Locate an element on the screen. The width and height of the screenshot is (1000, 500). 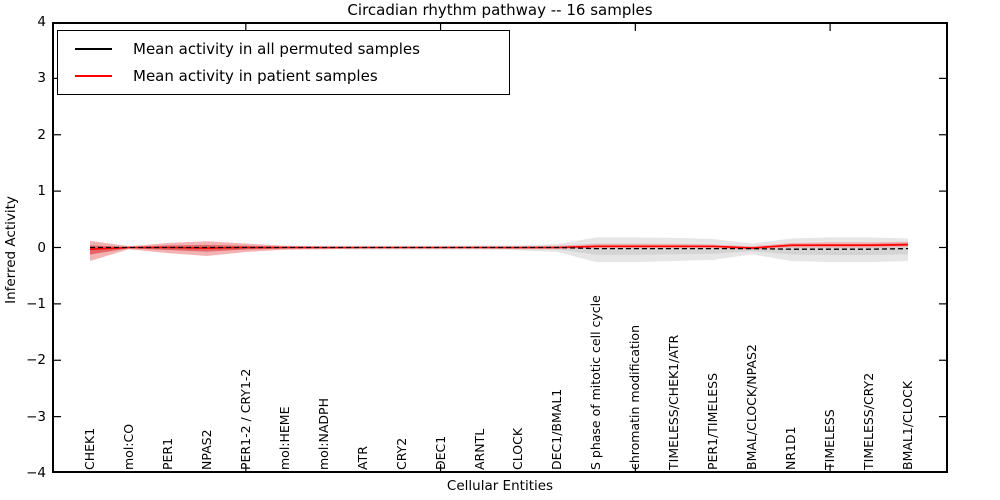
x-category-label: NR1D1 is located at coordinates (791, 448).